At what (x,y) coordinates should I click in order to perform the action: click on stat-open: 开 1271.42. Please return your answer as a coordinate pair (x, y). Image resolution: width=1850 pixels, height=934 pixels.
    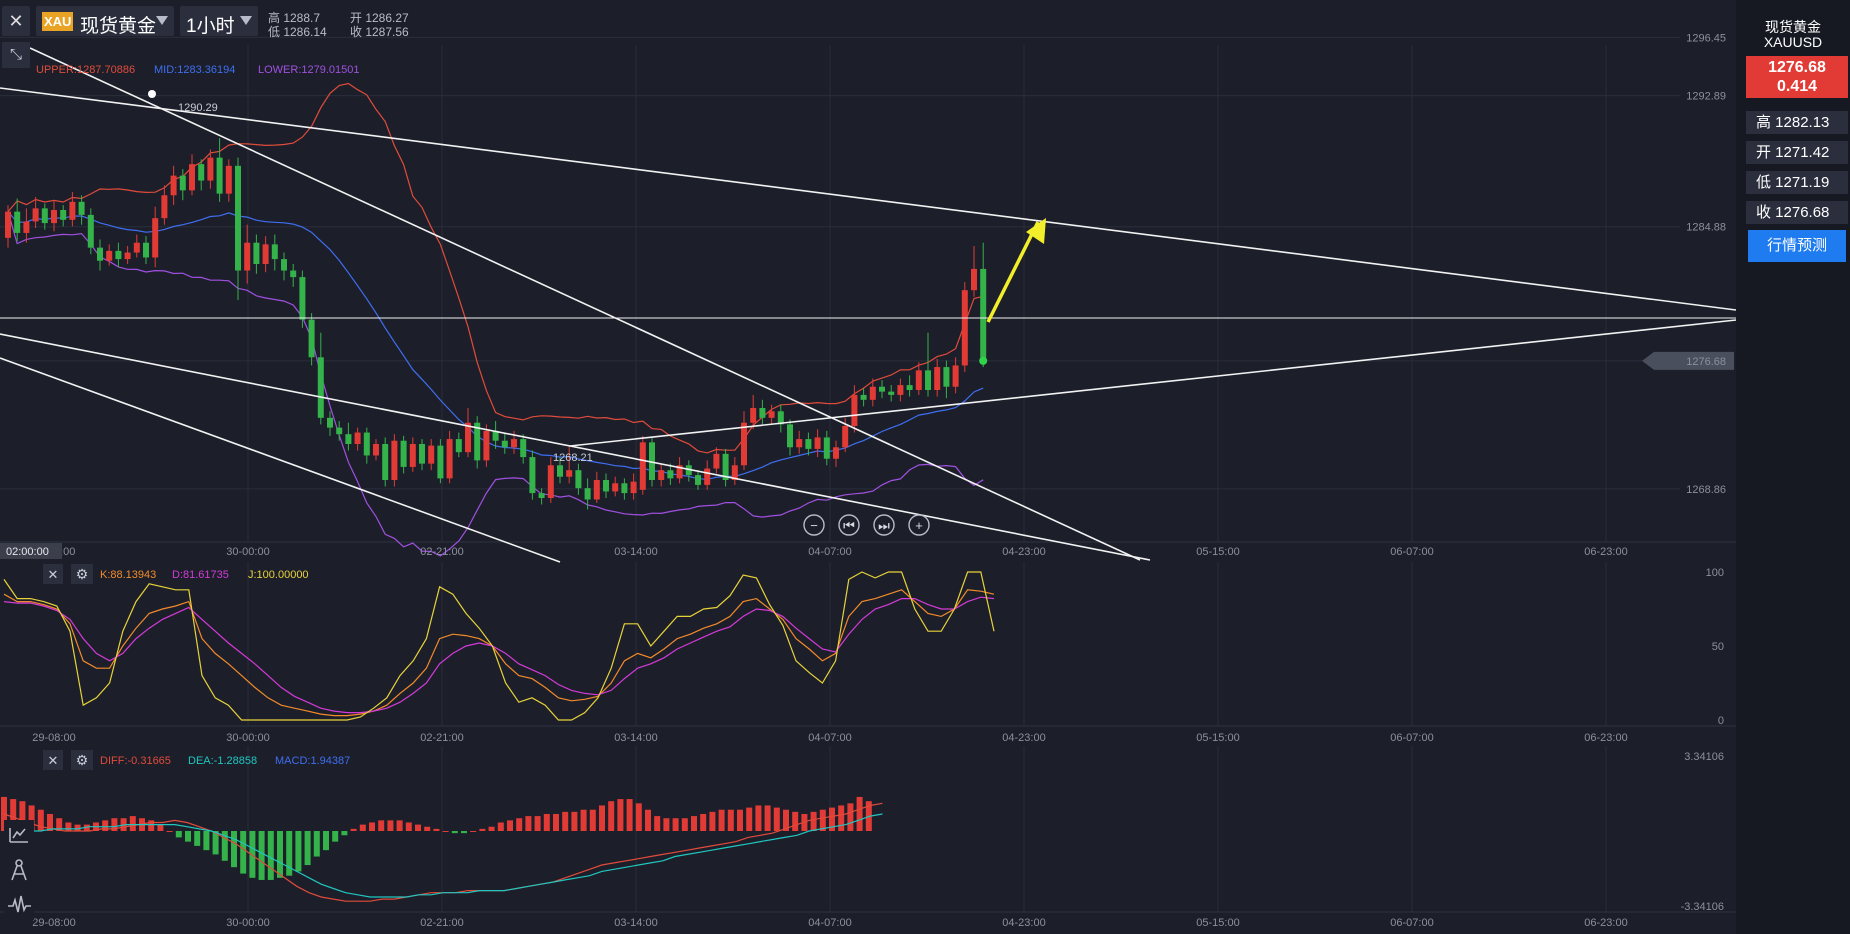
    Looking at the image, I should click on (1797, 152).